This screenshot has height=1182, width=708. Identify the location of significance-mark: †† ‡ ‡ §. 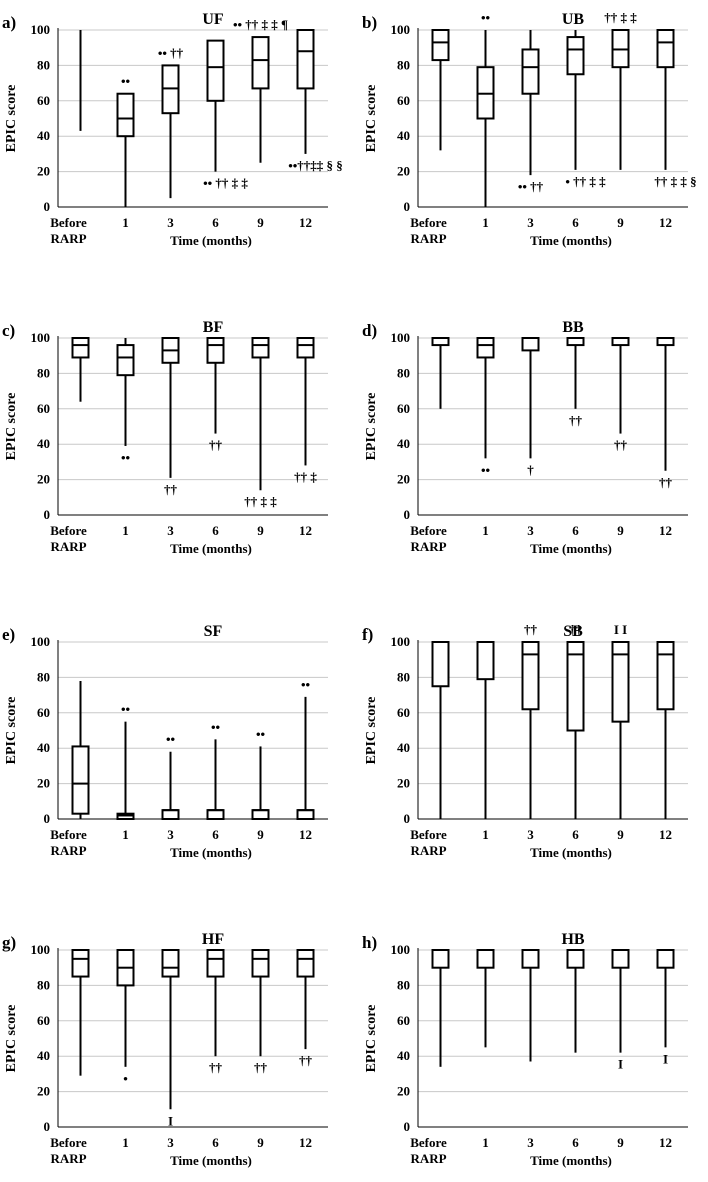
(675, 181).